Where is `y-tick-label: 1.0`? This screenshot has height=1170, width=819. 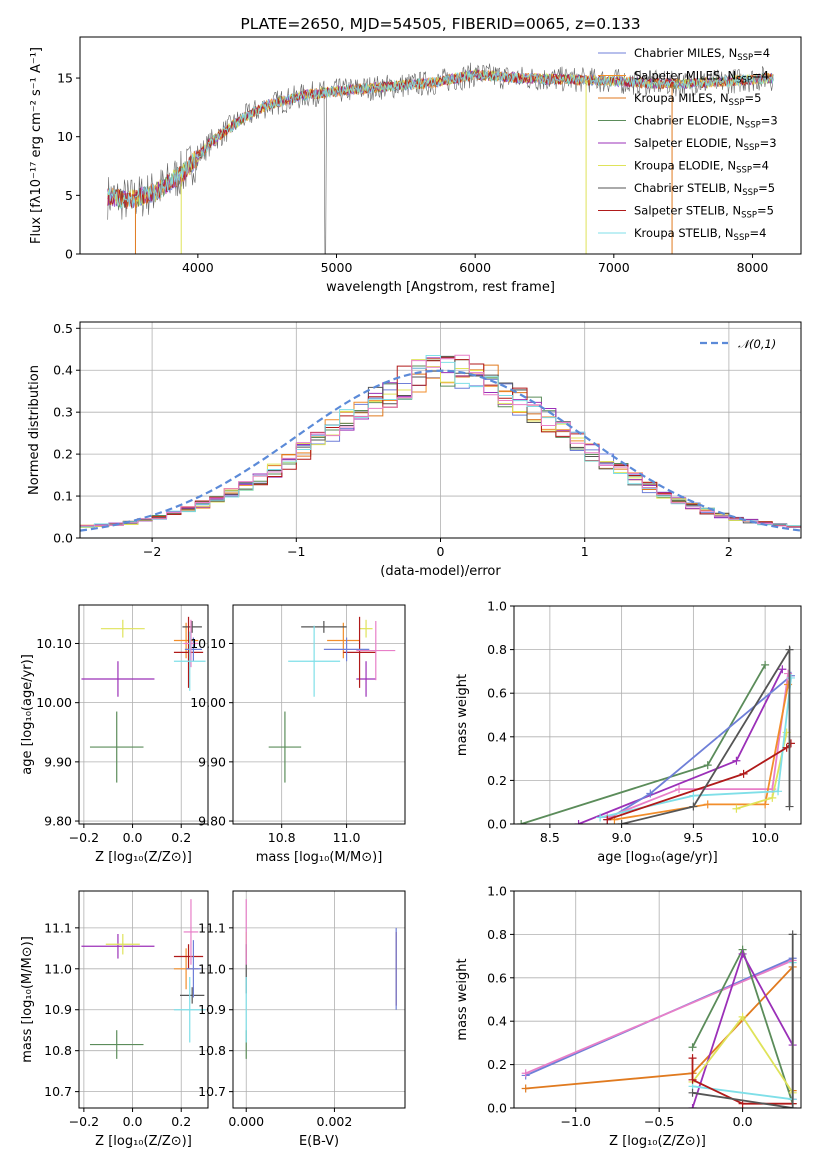
y-tick-label: 1.0 is located at coordinates (497, 606).